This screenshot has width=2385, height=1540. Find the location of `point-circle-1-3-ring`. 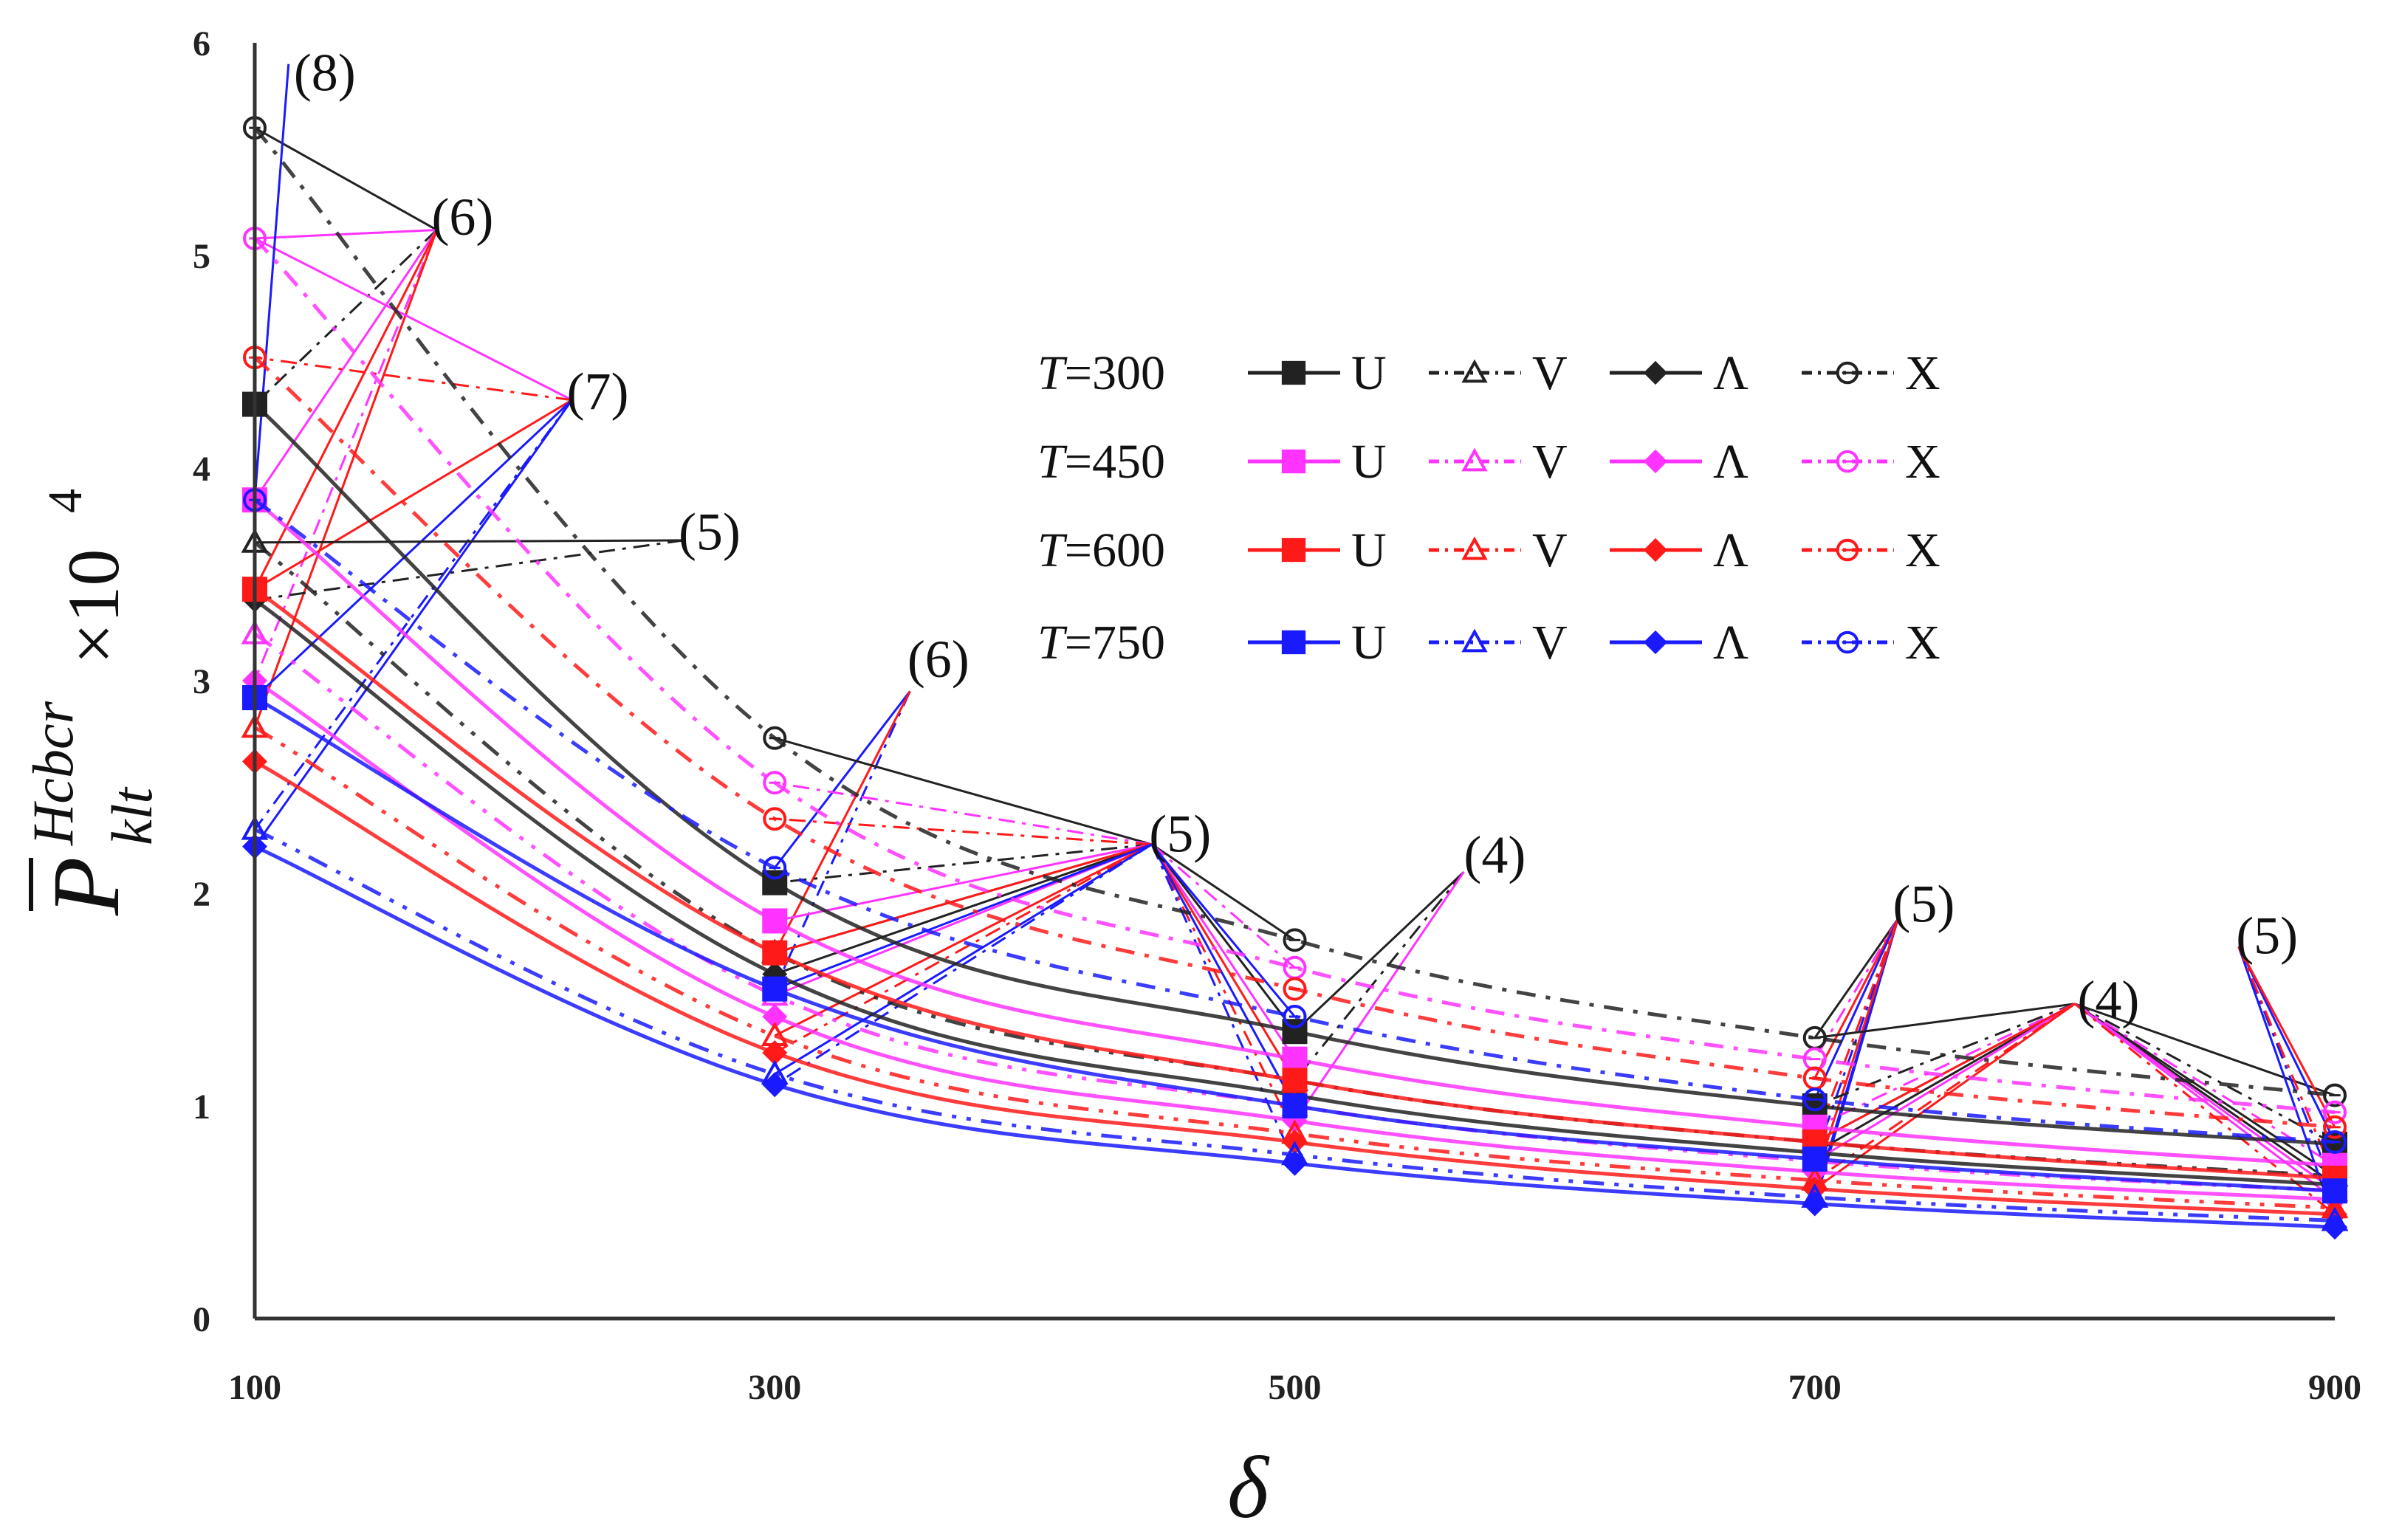

point-circle-1-3-ring is located at coordinates (1814, 1059).